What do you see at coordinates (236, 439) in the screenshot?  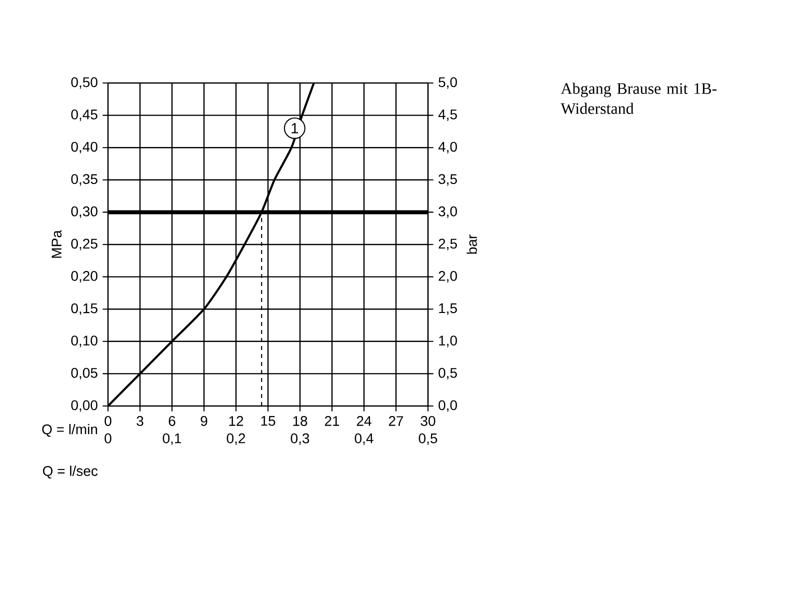 I see `x2-tick-label: 0,2` at bounding box center [236, 439].